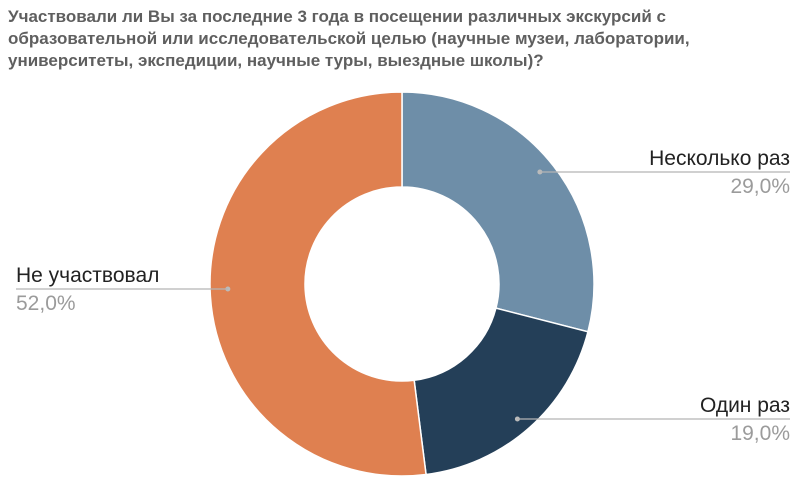  Describe the element at coordinates (87, 275) in the screenshot. I see `slice-label-3: Не участвовал` at that location.